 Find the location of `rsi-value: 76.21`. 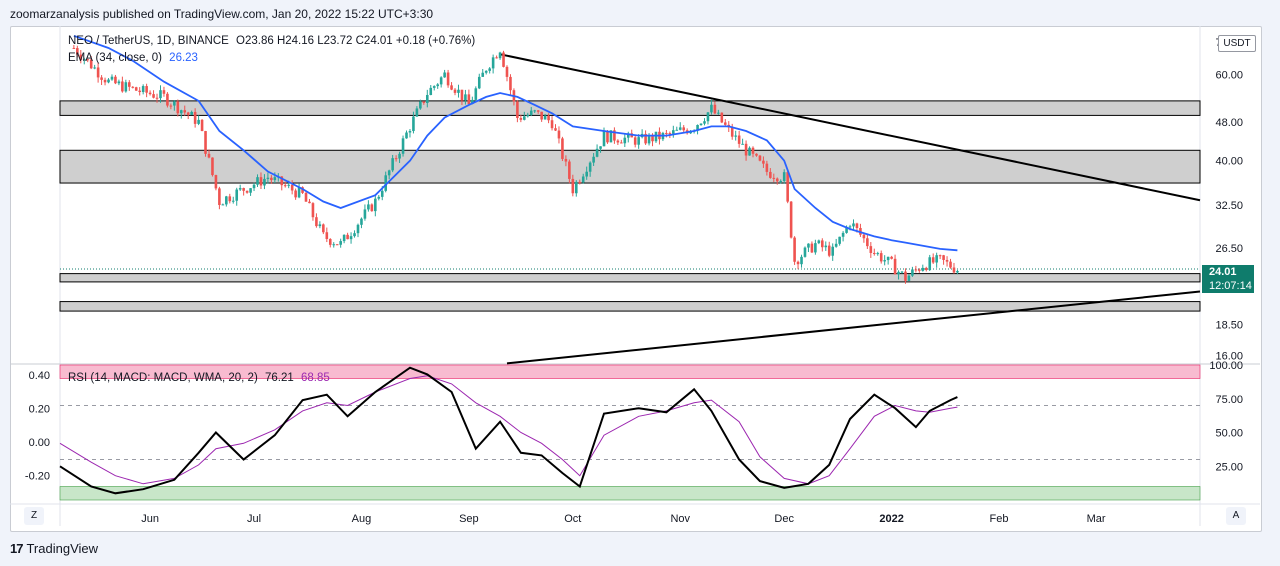

rsi-value: 76.21 is located at coordinates (279, 378).